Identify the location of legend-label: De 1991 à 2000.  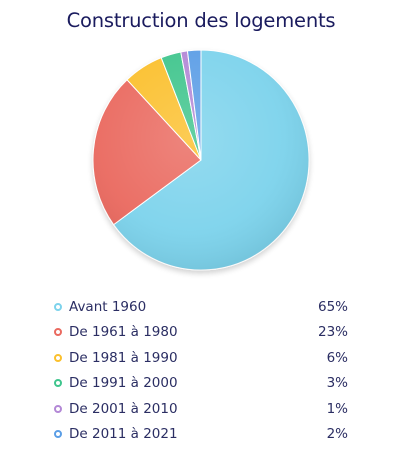
(123, 383).